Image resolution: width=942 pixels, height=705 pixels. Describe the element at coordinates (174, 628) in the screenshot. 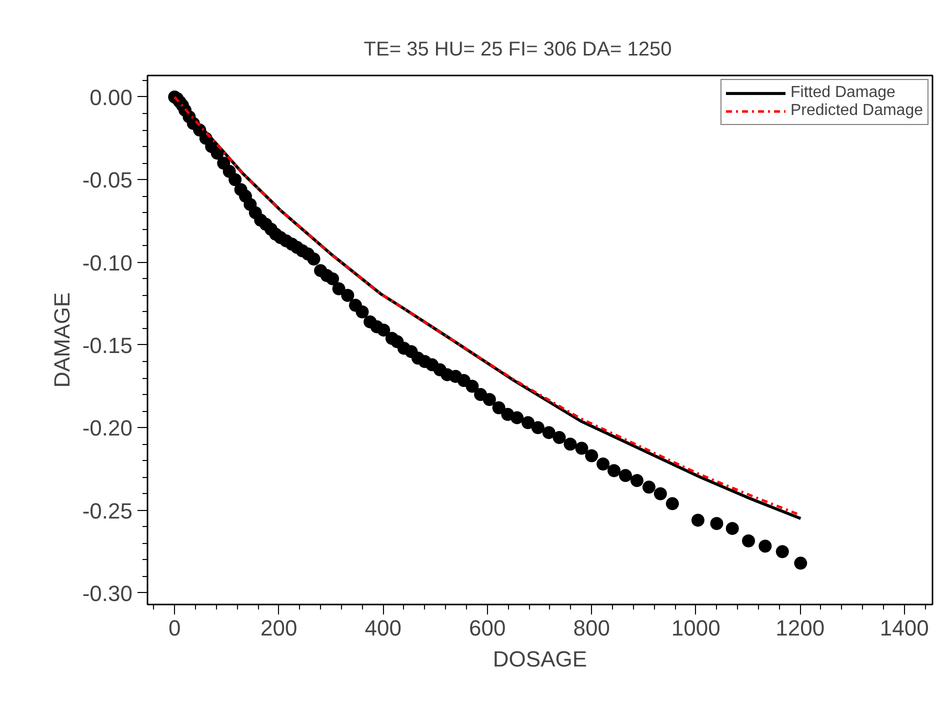

I see `x-tick-label: 0` at that location.